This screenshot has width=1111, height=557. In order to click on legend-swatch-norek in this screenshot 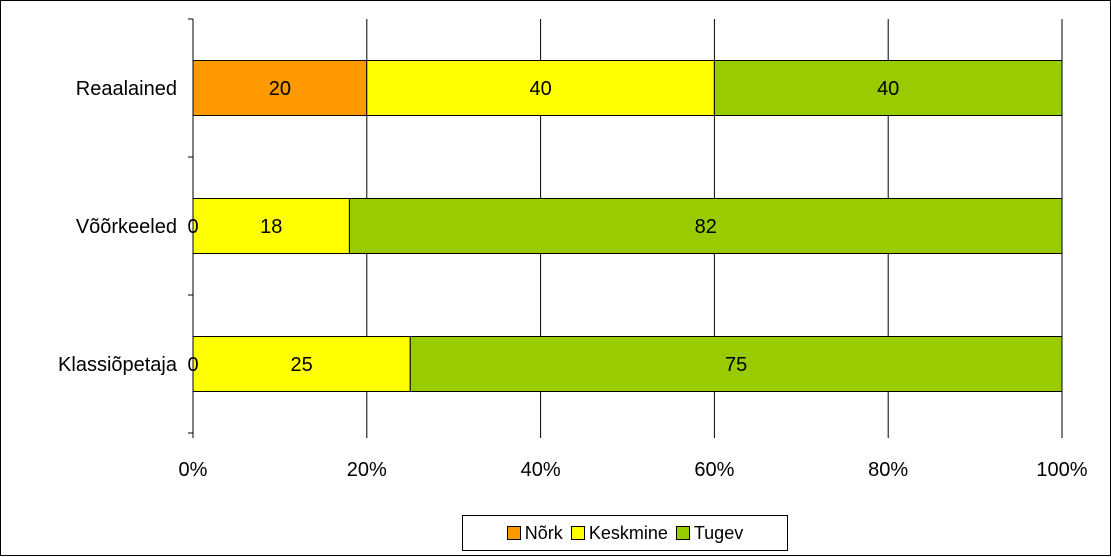, I will do `click(513, 533)`.